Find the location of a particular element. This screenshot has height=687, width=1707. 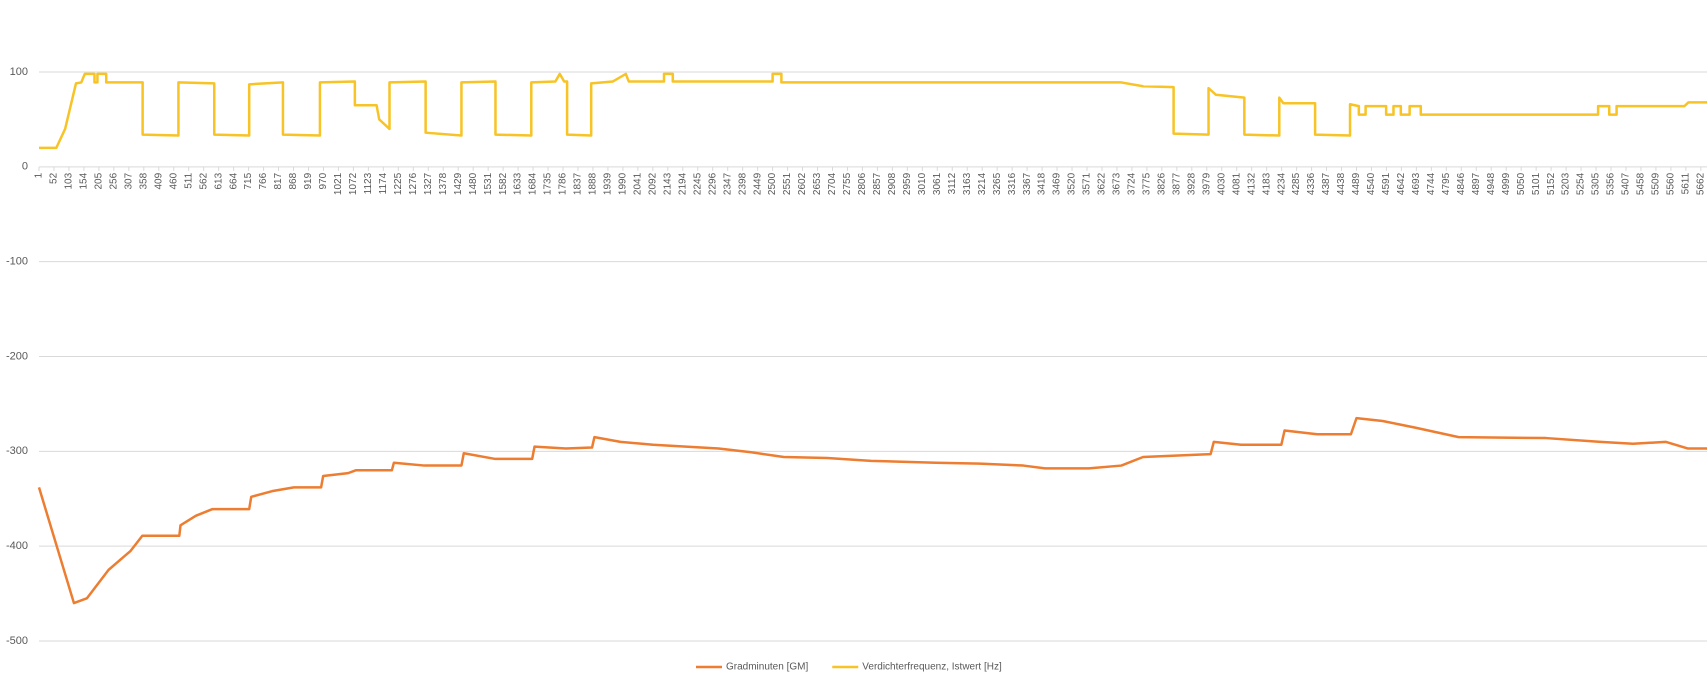

x-tick-label: 2398 is located at coordinates (742, 183).